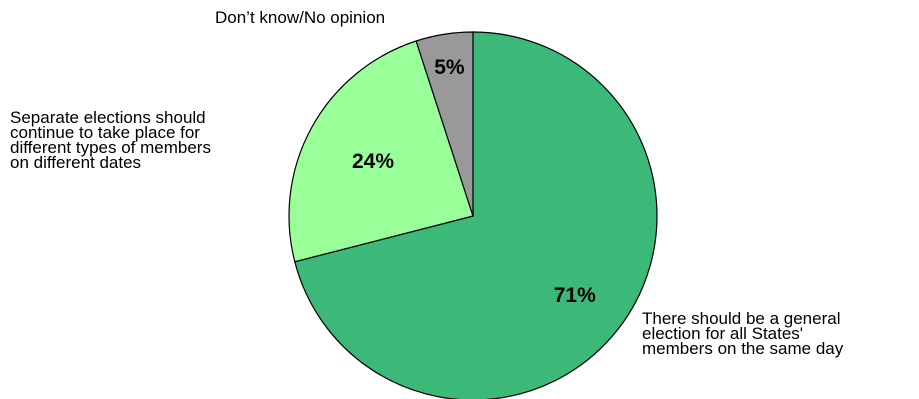  What do you see at coordinates (449, 67) in the screenshot?
I see `value-label-5: 5%` at bounding box center [449, 67].